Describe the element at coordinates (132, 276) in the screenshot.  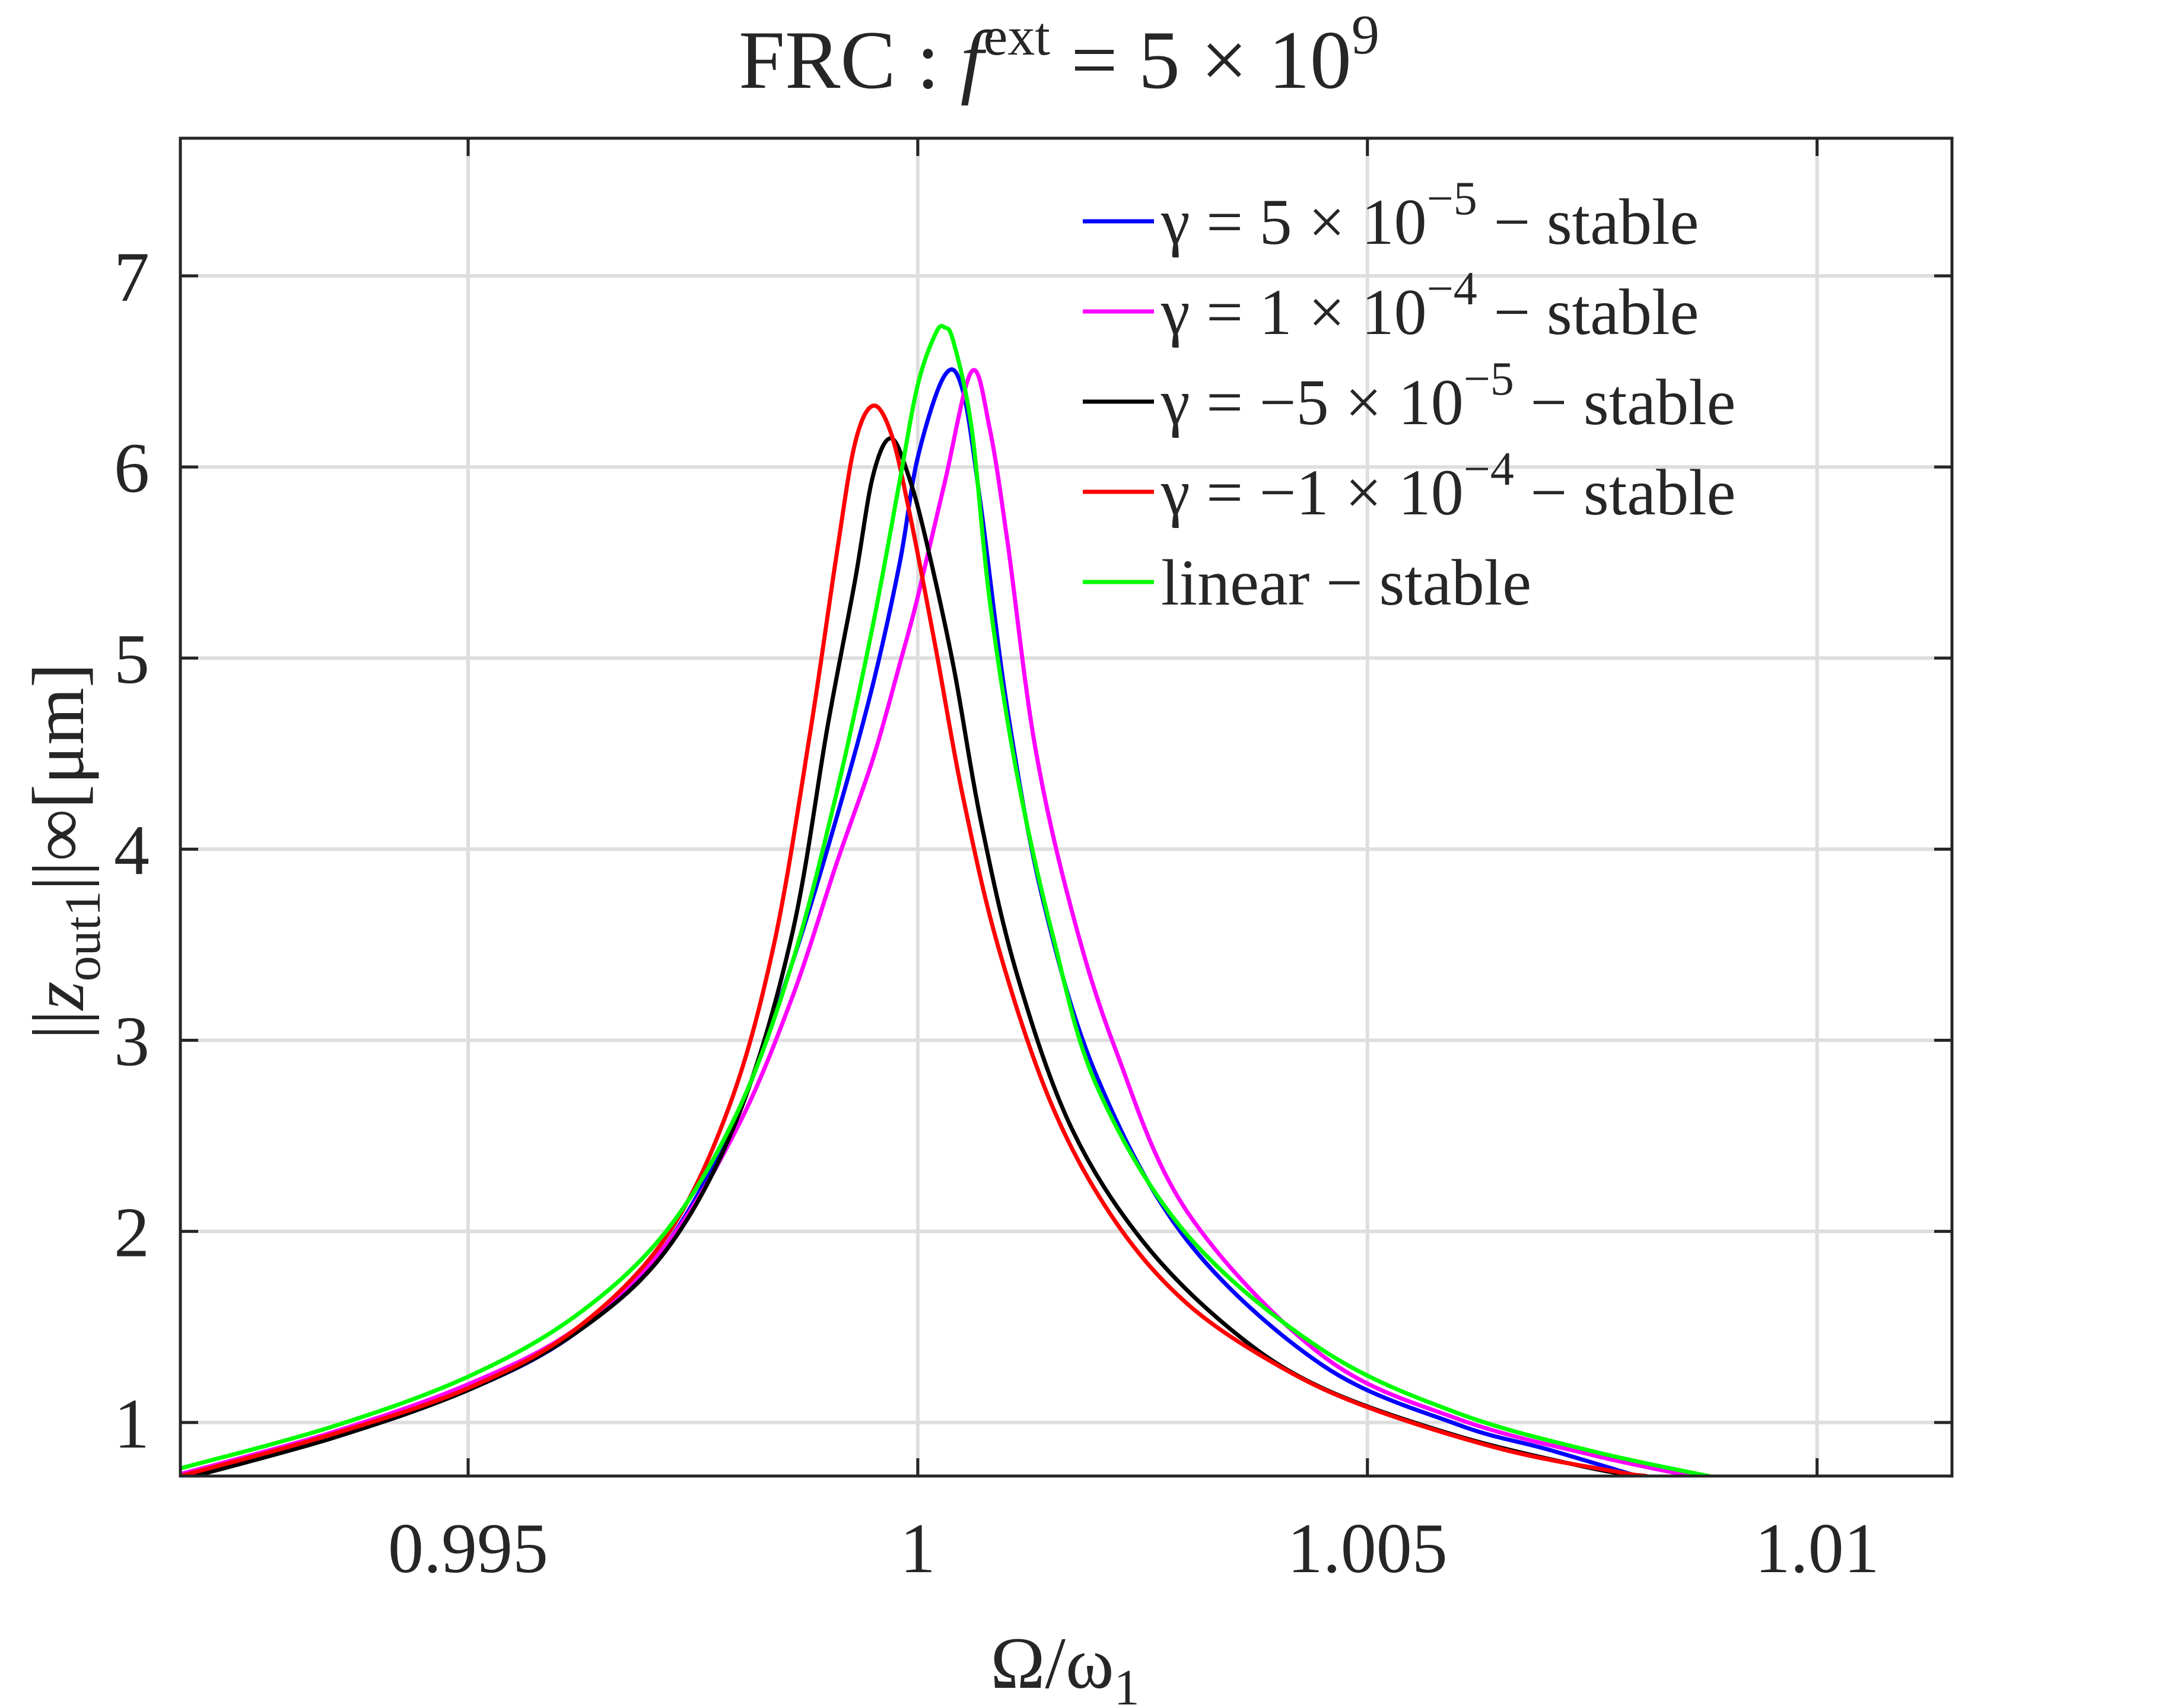
I see `y-tick-label: 7` at that location.